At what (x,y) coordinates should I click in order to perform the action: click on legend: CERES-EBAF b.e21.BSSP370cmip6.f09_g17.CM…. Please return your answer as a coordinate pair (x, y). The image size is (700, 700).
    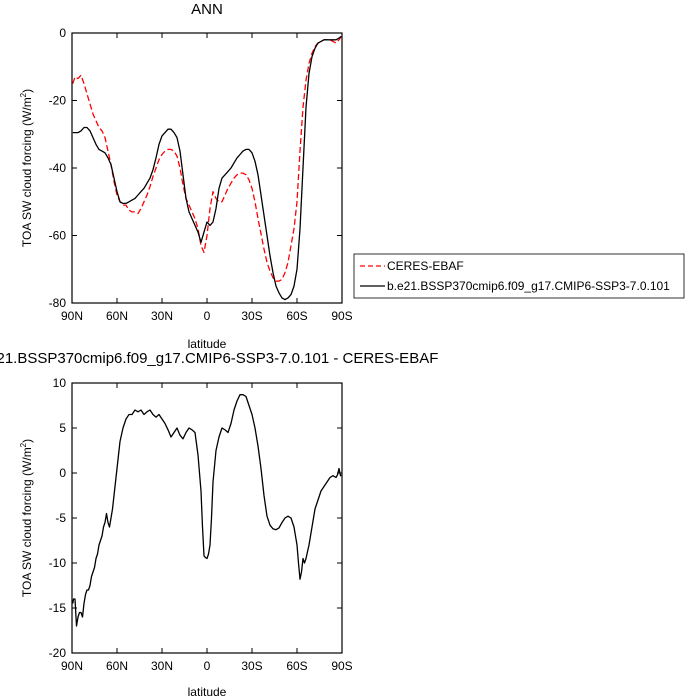
    Looking at the image, I should click on (519, 276).